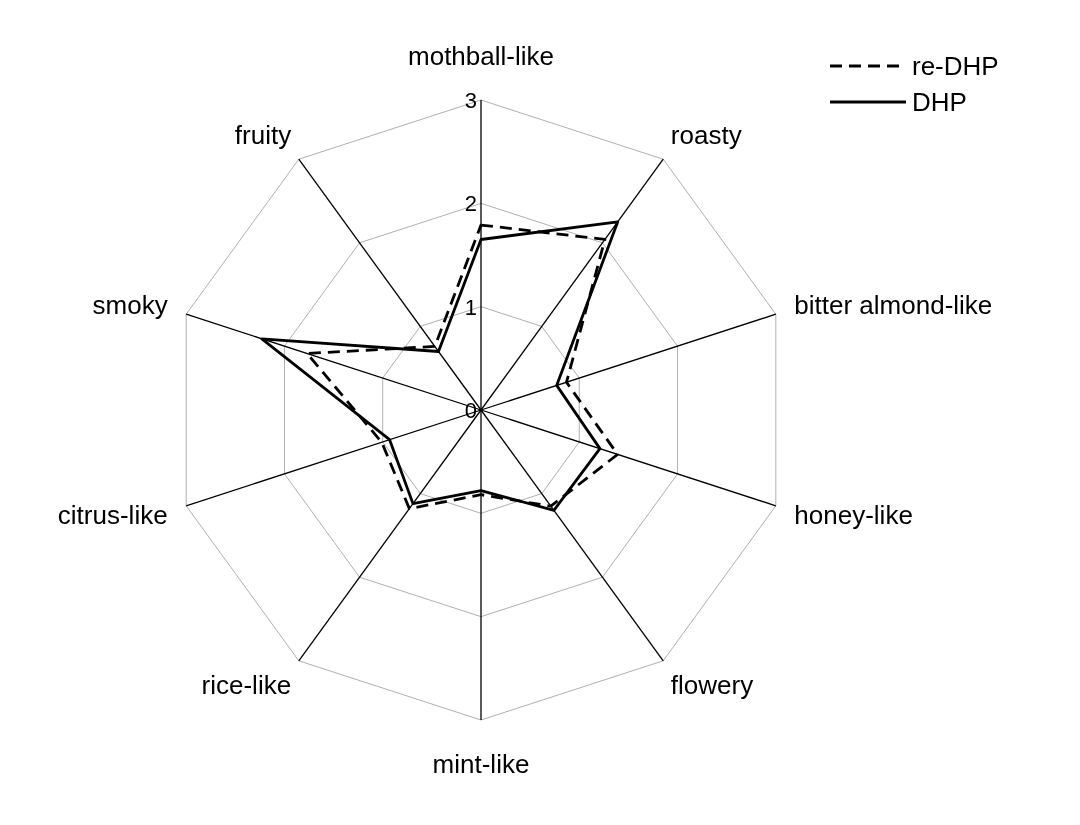 This screenshot has width=1080, height=825. What do you see at coordinates (263, 134) in the screenshot?
I see `spoke-label: fruity` at bounding box center [263, 134].